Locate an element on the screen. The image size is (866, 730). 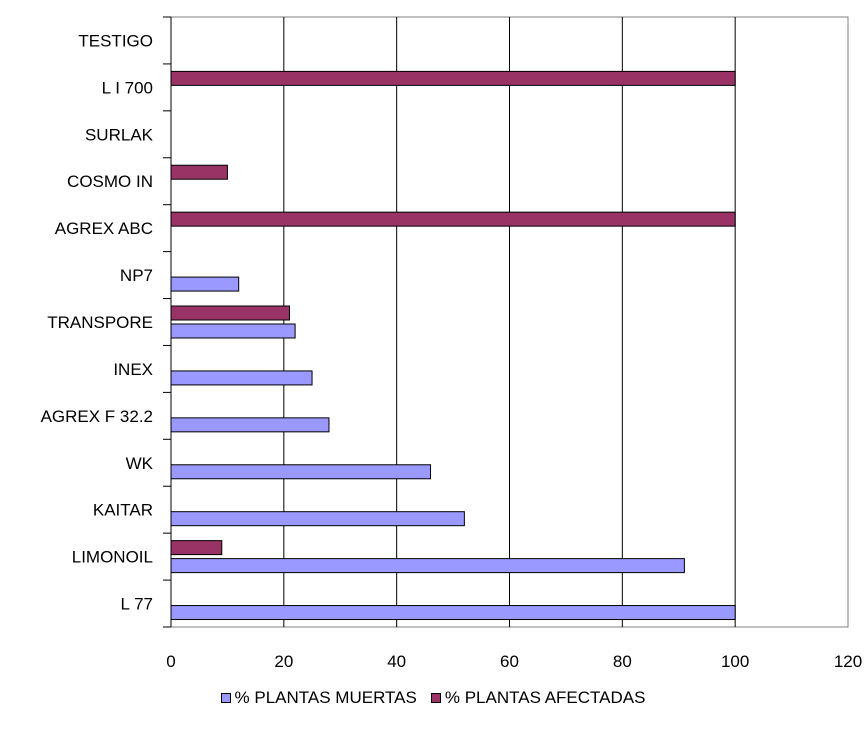
legend-item-muertas: % PLANTAS MUERTAS is located at coordinates (318, 698).